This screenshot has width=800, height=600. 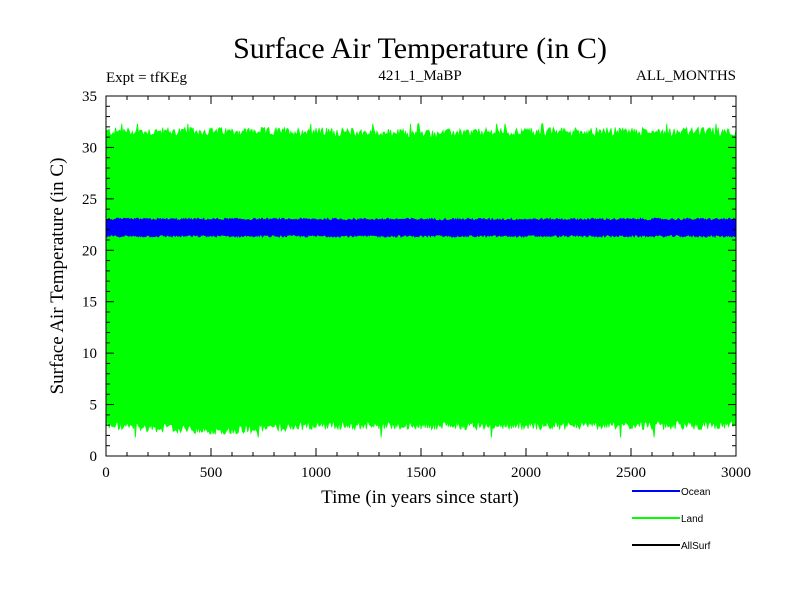 What do you see at coordinates (89, 303) in the screenshot?
I see `y-tick-label: 15` at bounding box center [89, 303].